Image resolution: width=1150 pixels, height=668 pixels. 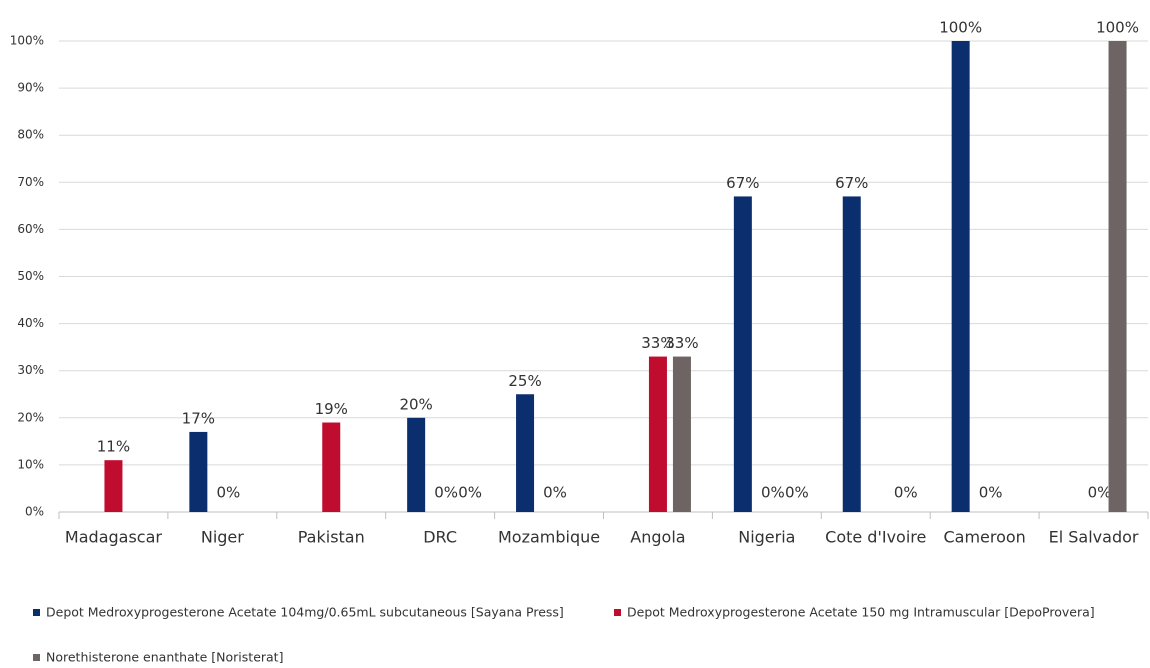 I want to click on y-tick-label: 40%, so click(x=30, y=323).